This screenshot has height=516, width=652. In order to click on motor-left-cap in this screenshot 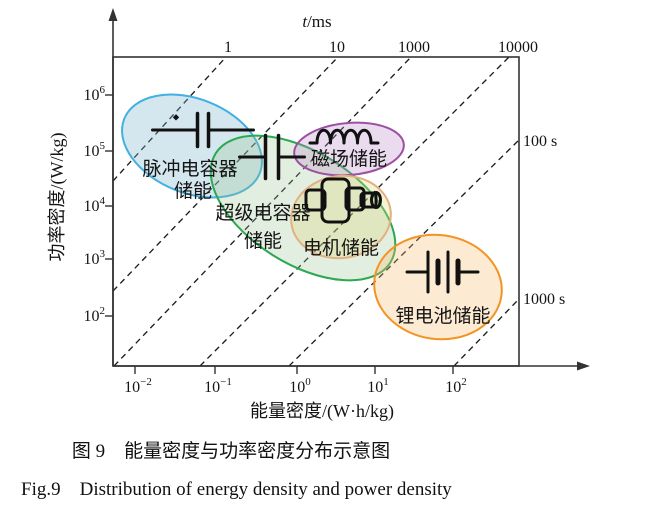, I will do `click(315, 200)`.